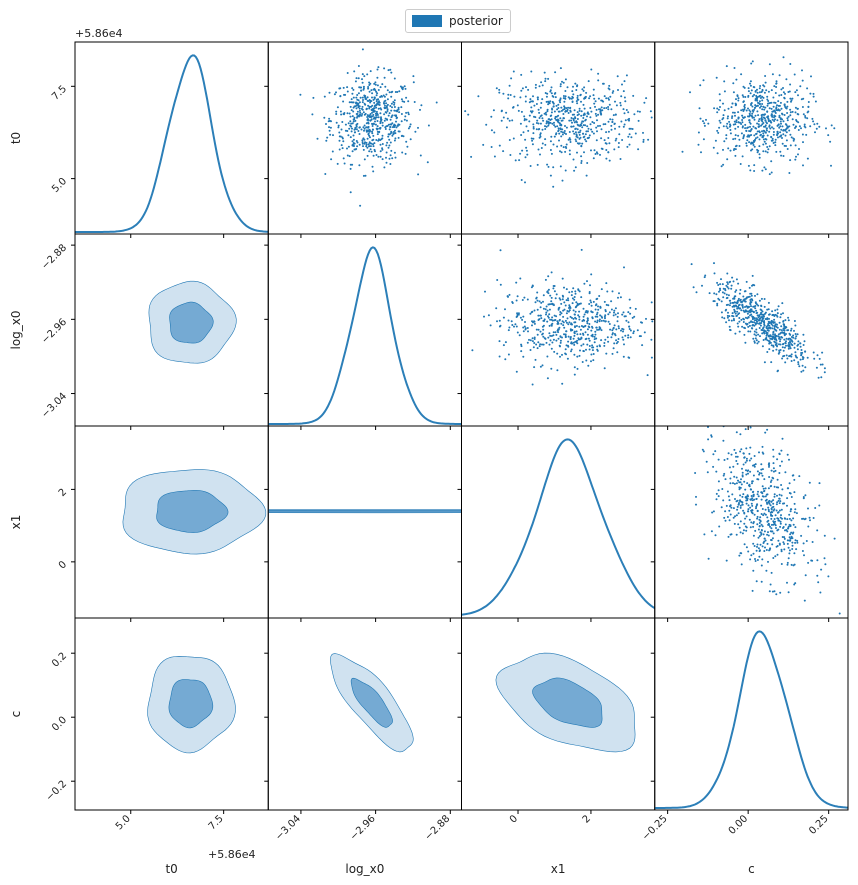 The image size is (858, 885). I want to click on x-tick-label: −0.25, so click(654, 827).